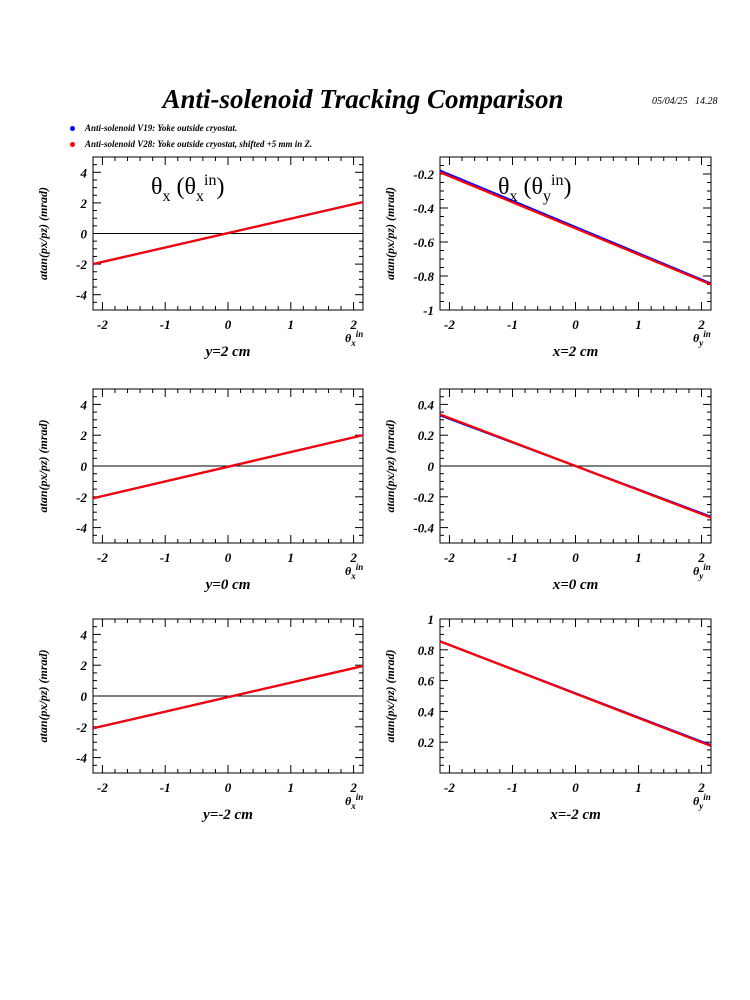 The image size is (750, 1000). Describe the element at coordinates (534, 188) in the screenshot. I see `plot-title: θx (θyin)` at that location.